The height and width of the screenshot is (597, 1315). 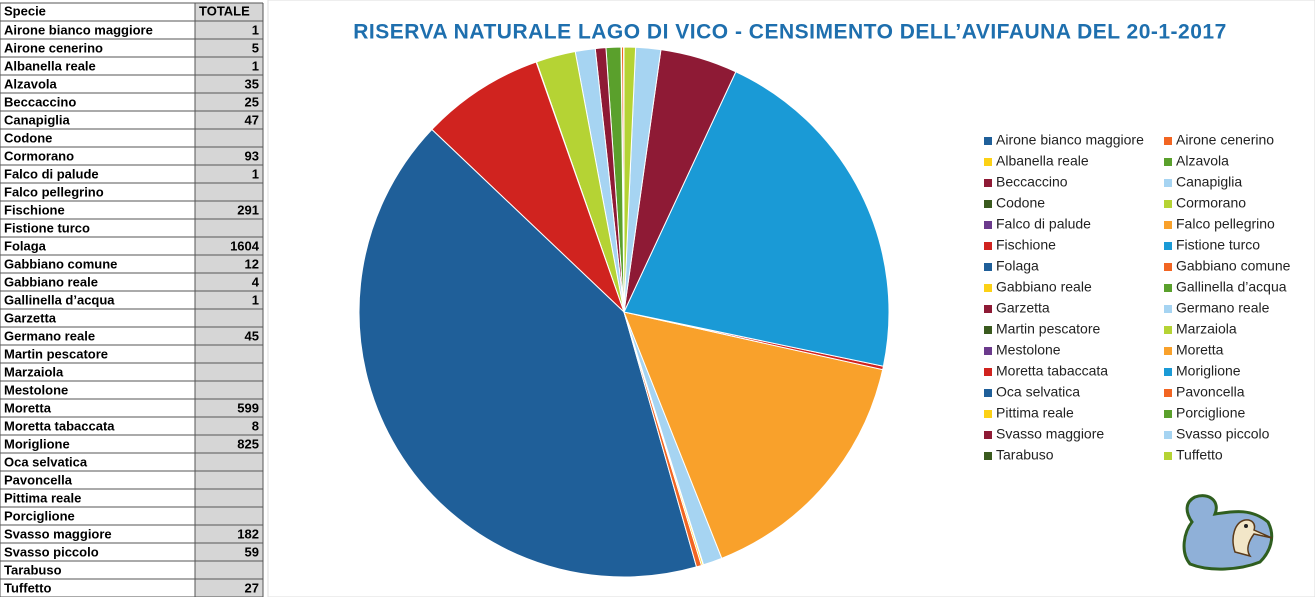 What do you see at coordinates (39, 515) in the screenshot?
I see `species-name: Porciglione` at bounding box center [39, 515].